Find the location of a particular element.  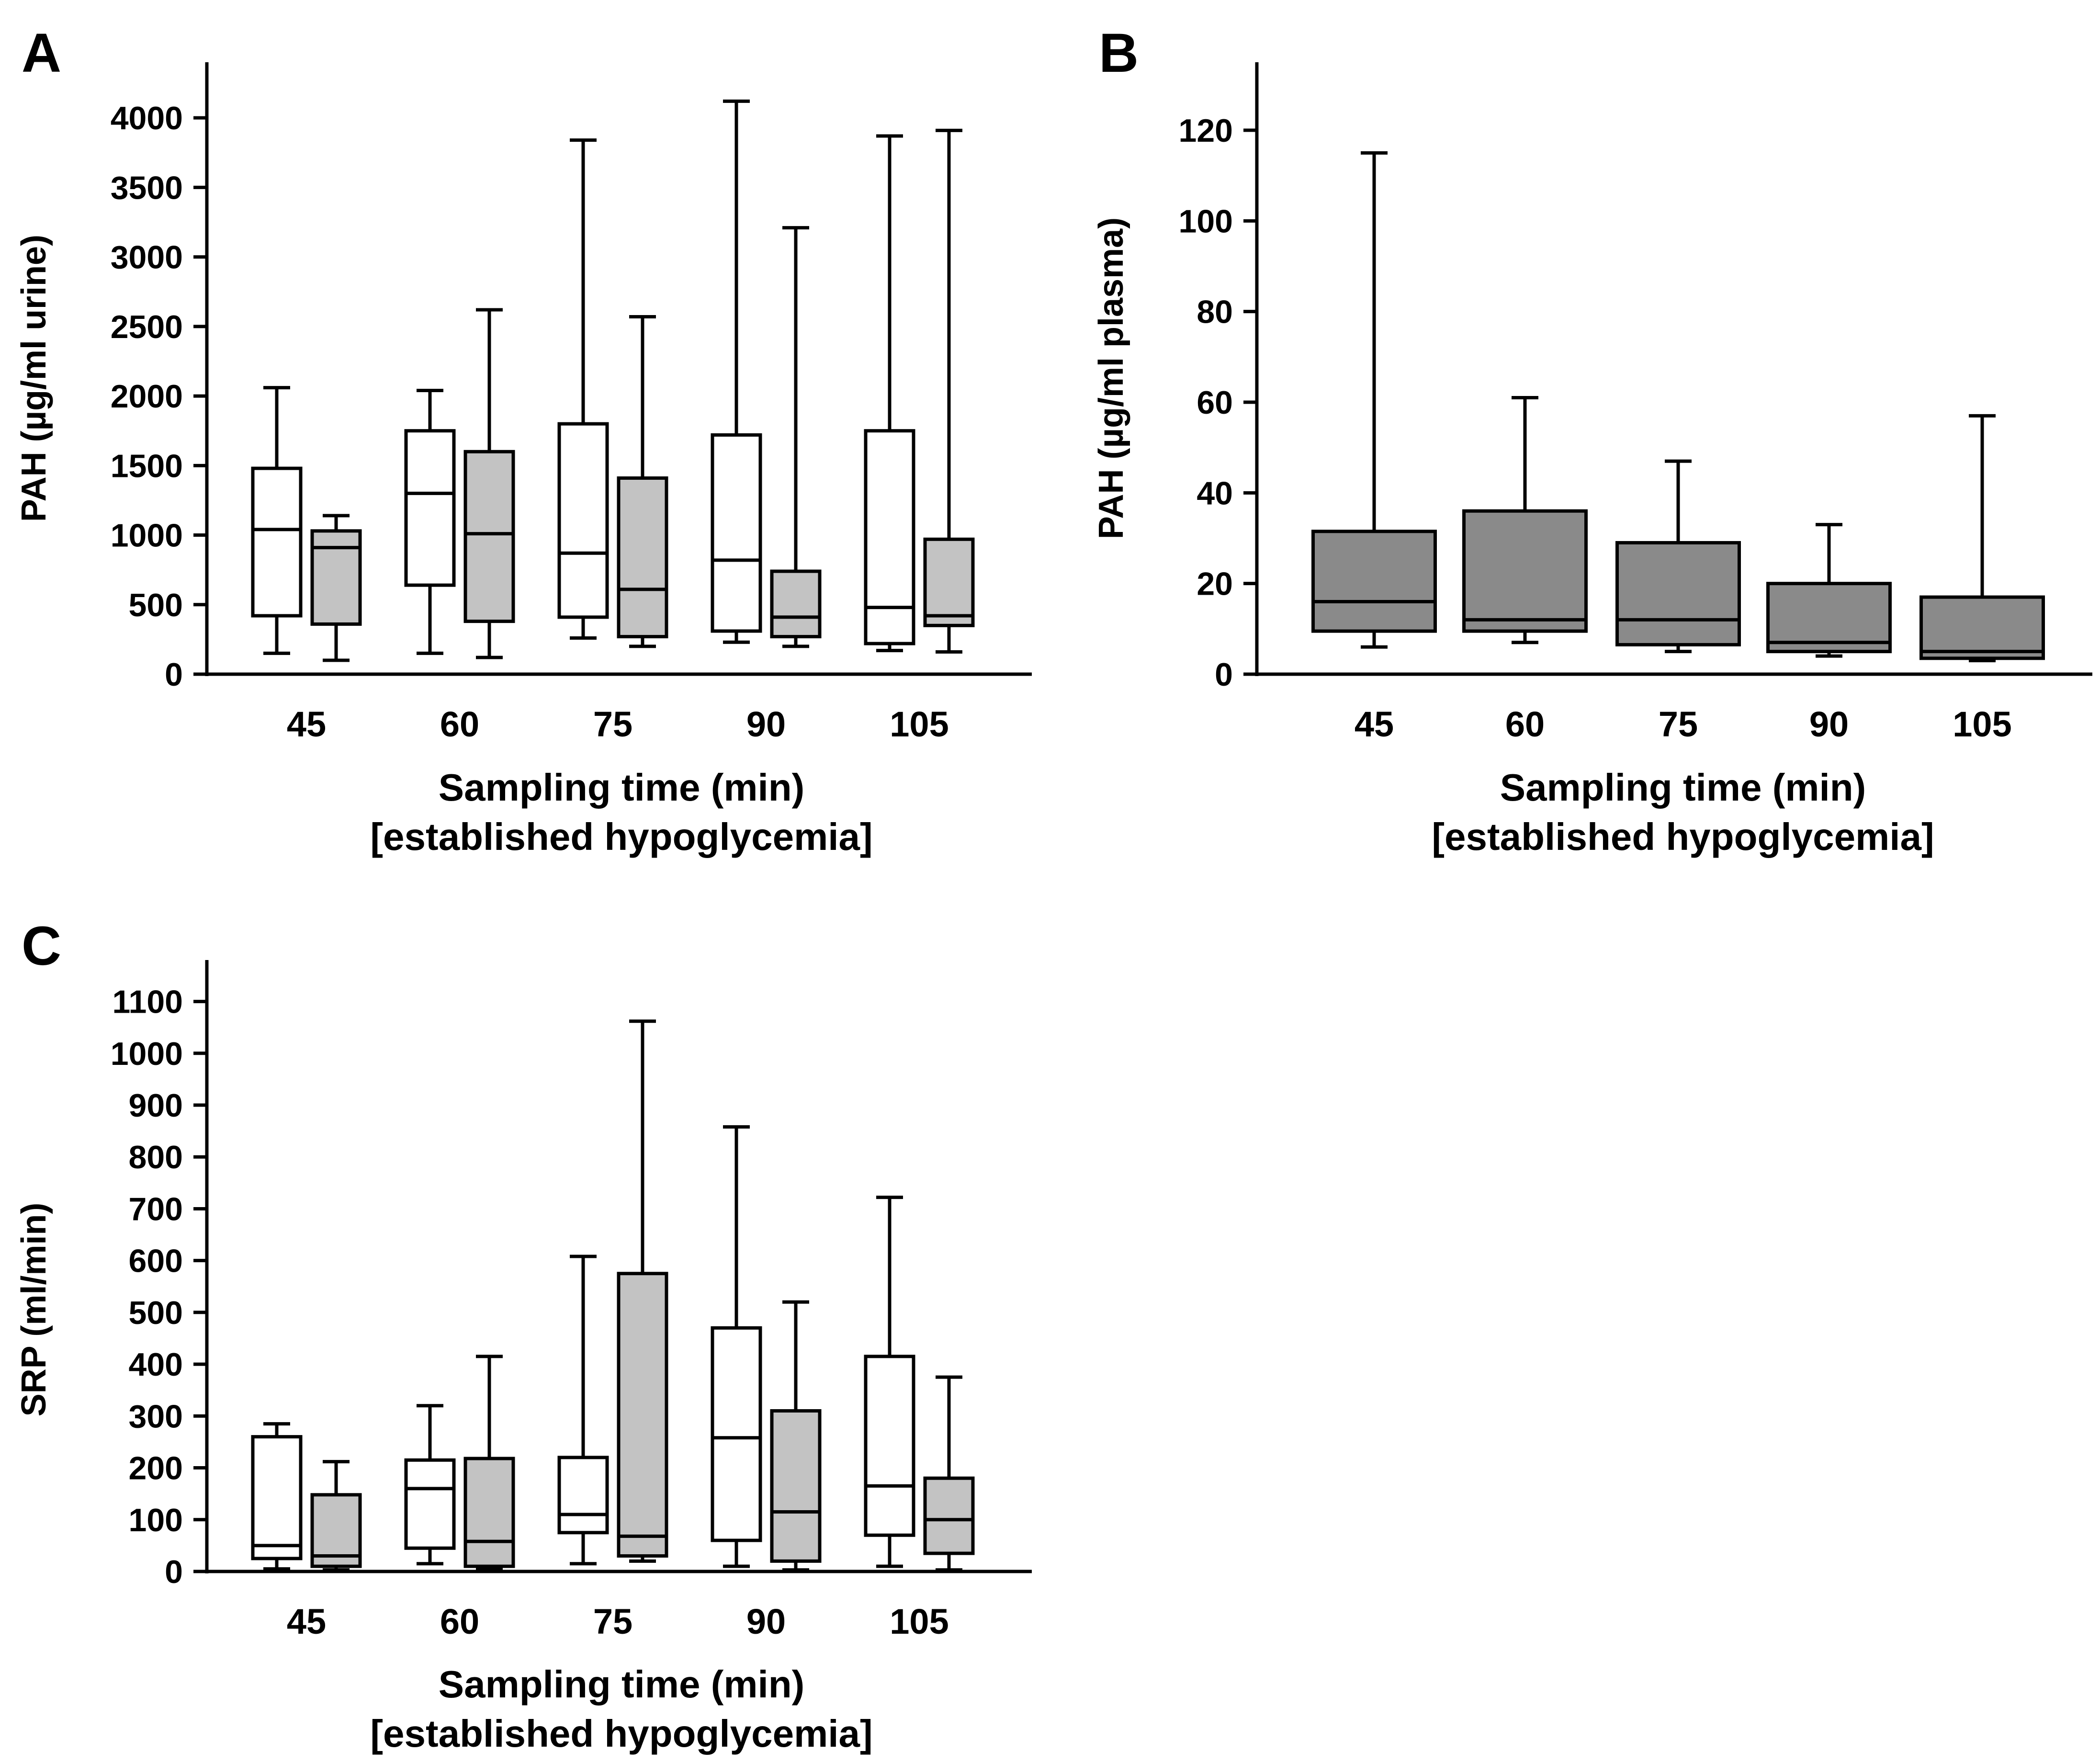

y-tick-label-a: 3000 is located at coordinates (147, 257).